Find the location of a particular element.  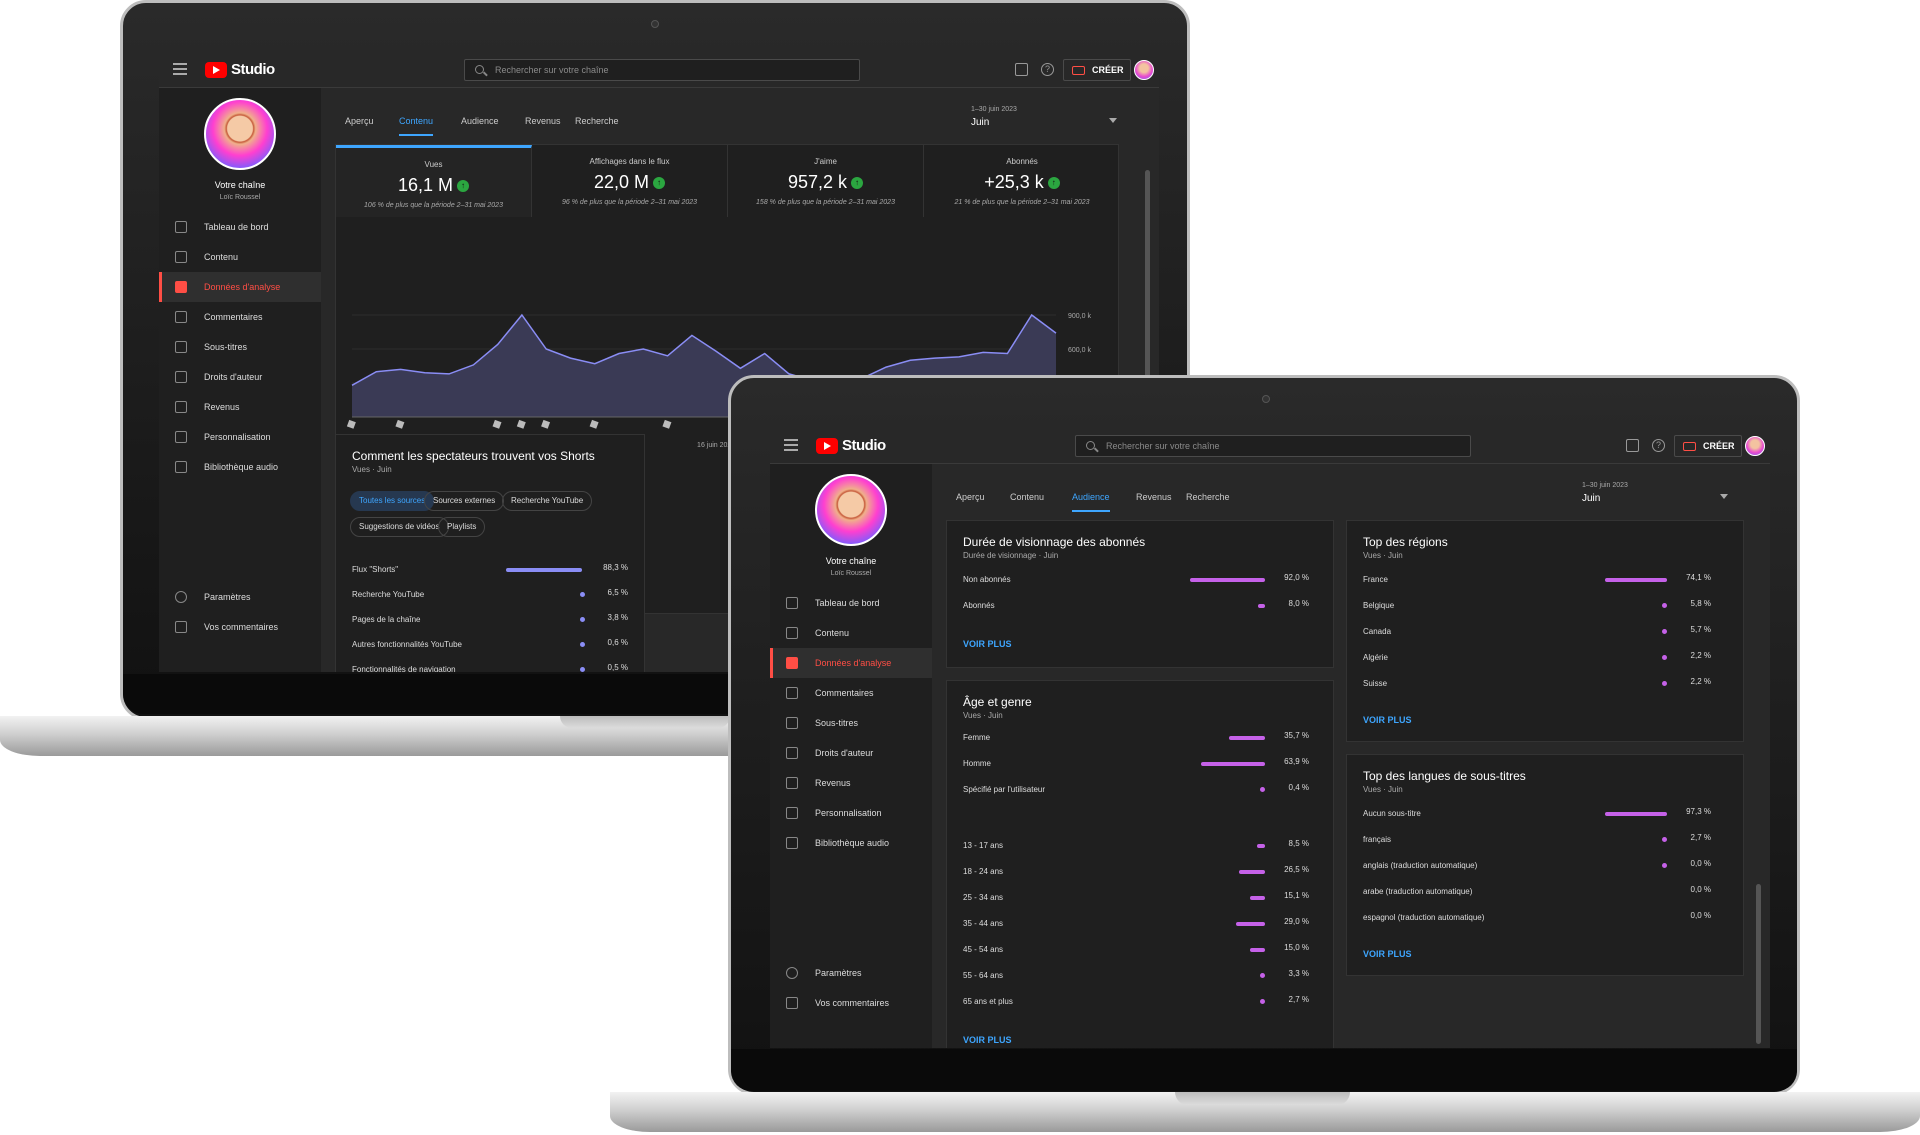

copyright-icon is located at coordinates (181, 377).